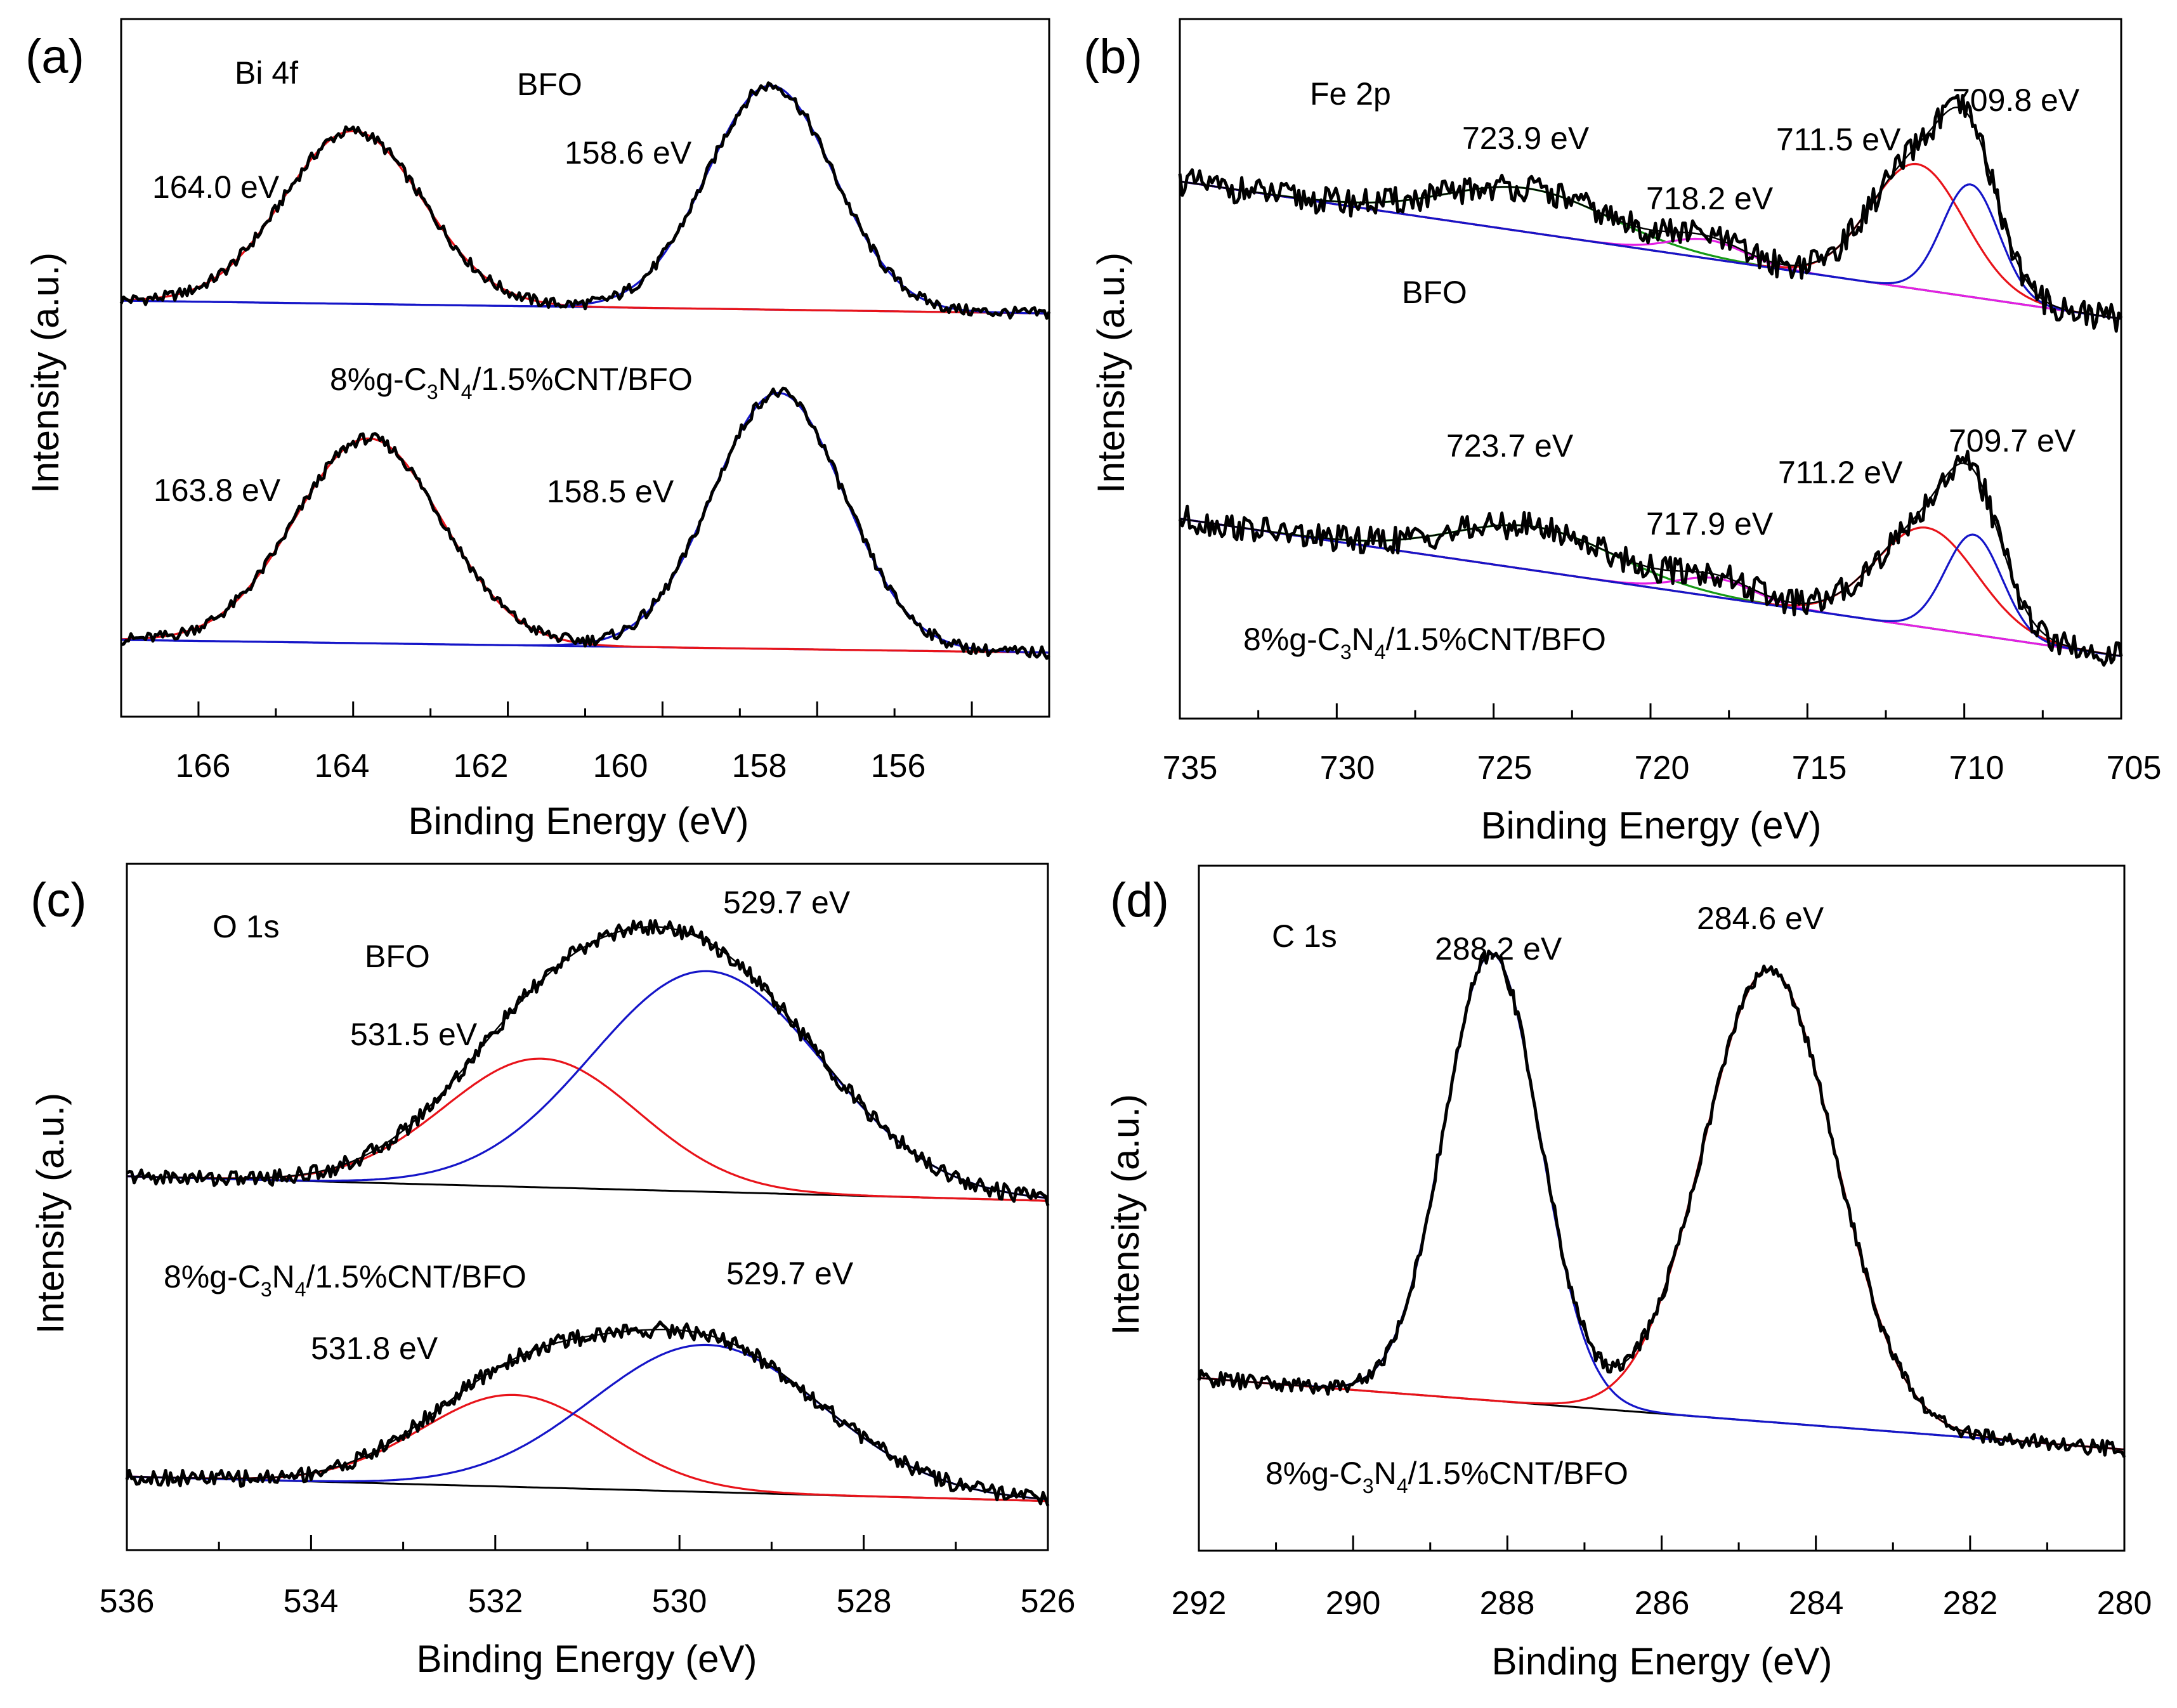 The image size is (2177, 1708). I want to click on panel-a-bfo-label: BFO, so click(549, 84).